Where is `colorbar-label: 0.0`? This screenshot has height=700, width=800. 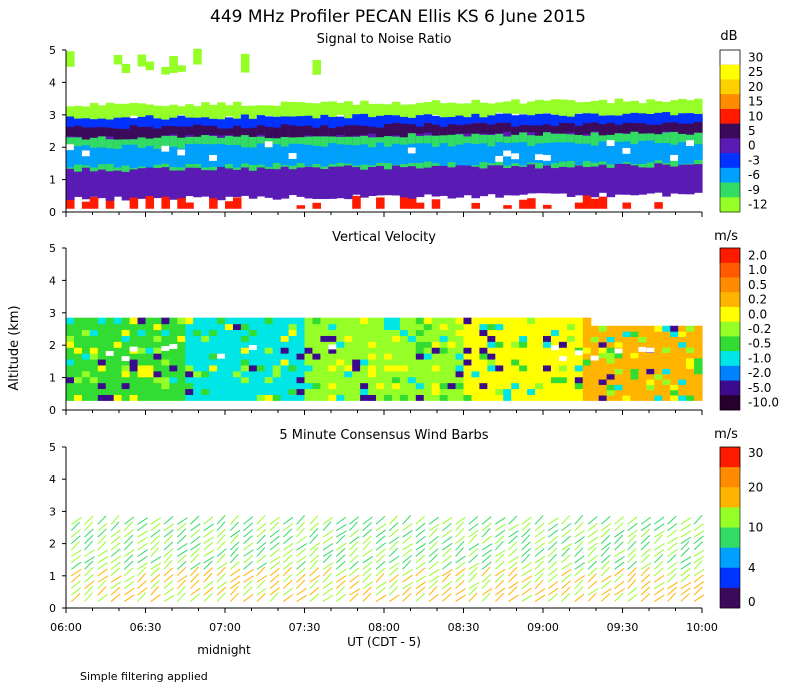
colorbar-label: 0.0 is located at coordinates (757, 314).